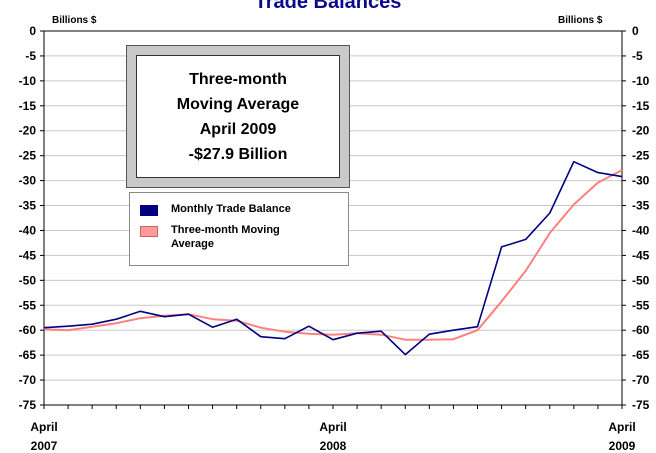  Describe the element at coordinates (641, 355) in the screenshot. I see `y-tick-label-right: -65` at that location.